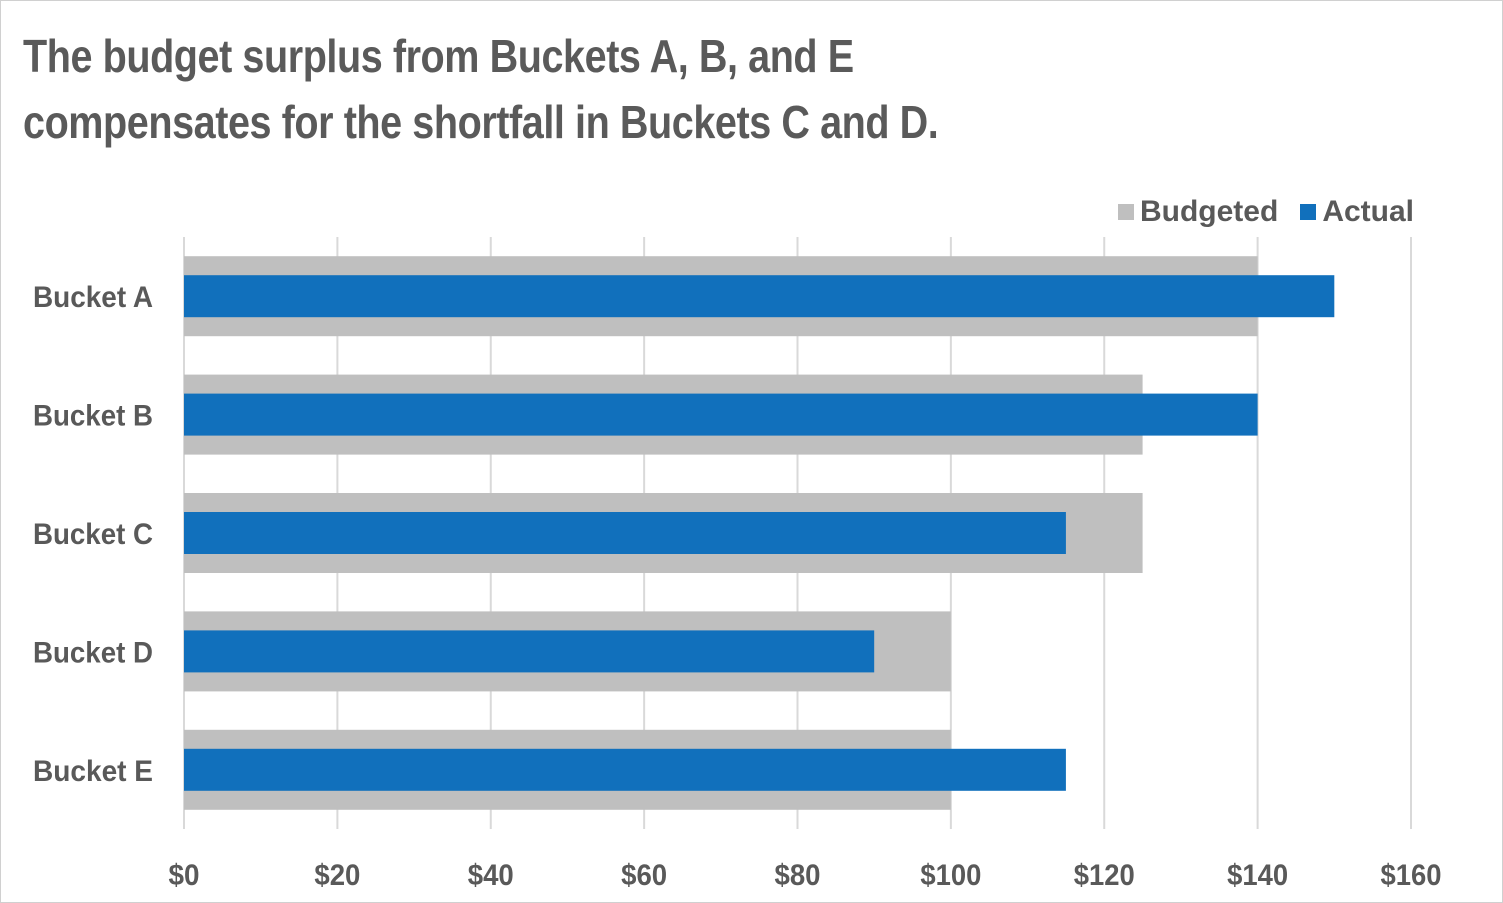  Describe the element at coordinates (529, 651) in the screenshot. I see `bar-actual-bucket-d` at that location.